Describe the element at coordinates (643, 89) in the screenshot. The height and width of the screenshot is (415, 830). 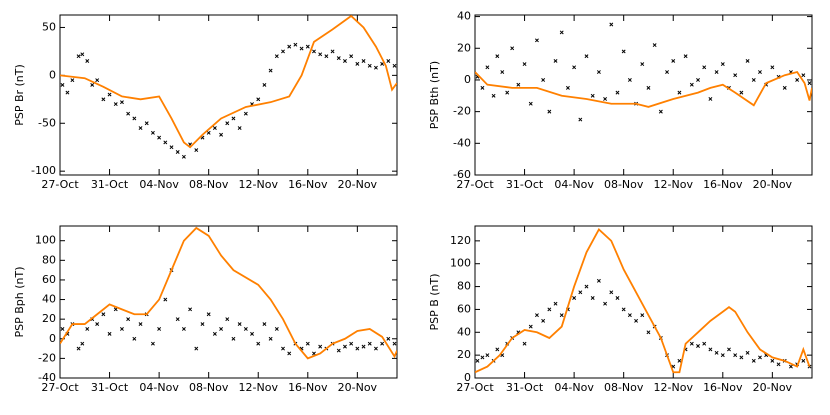
I see `data-line` at that location.